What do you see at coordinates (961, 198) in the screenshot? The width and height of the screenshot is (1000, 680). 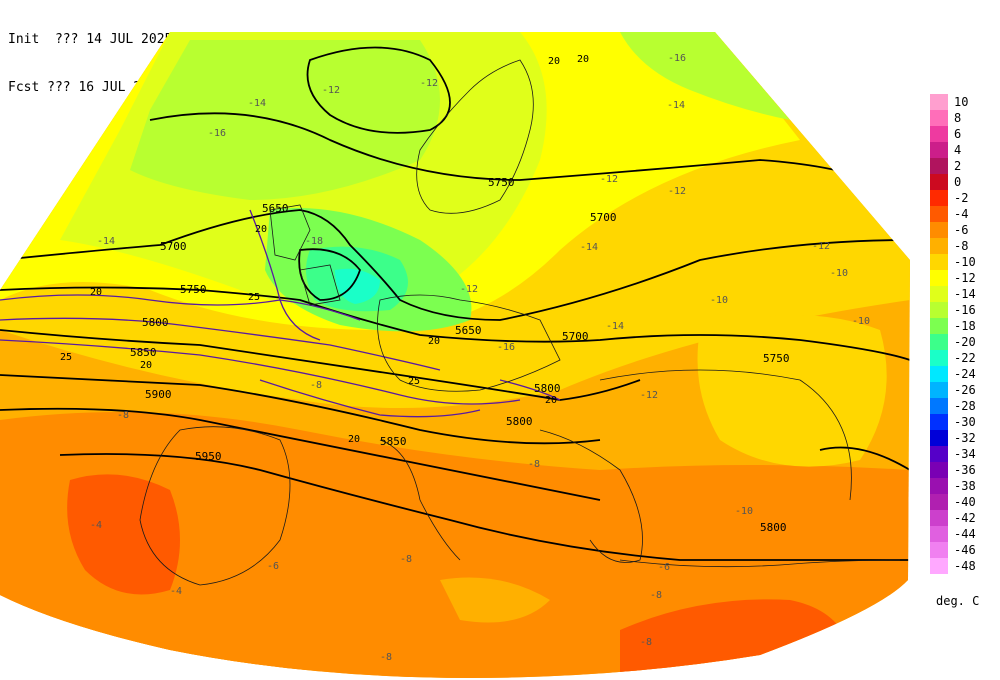 I see `legend-label: -2` at bounding box center [961, 198].